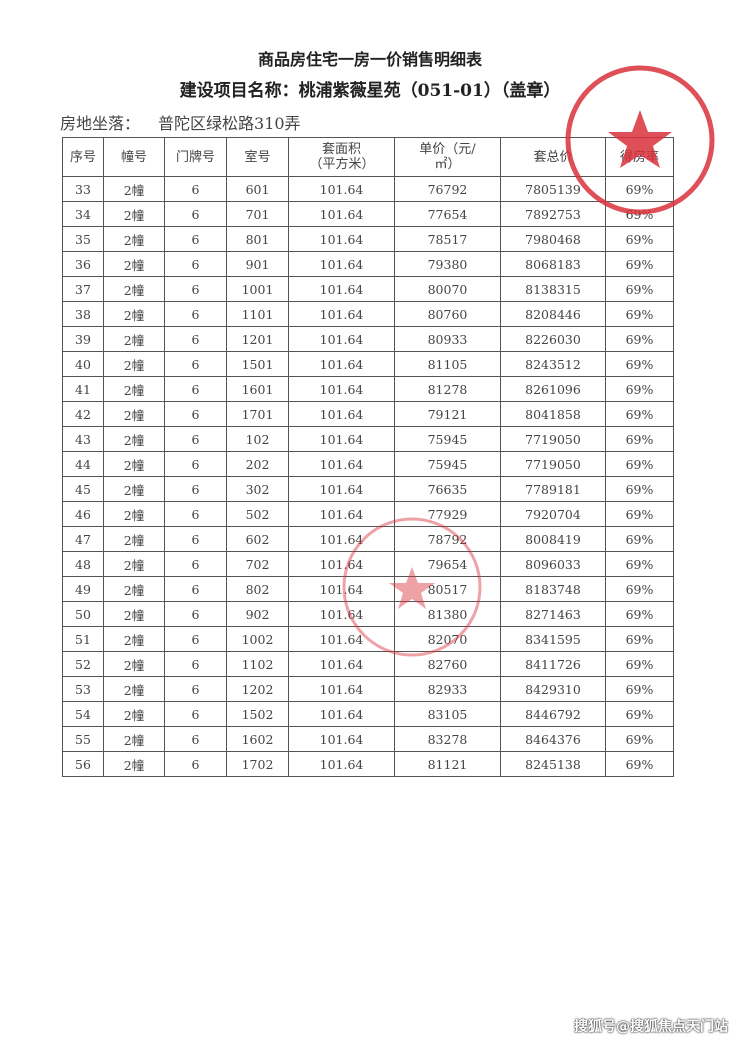  What do you see at coordinates (180, 122) in the screenshot?
I see `address: 房地坐落： 普陀区绿松路310弄` at bounding box center [180, 122].